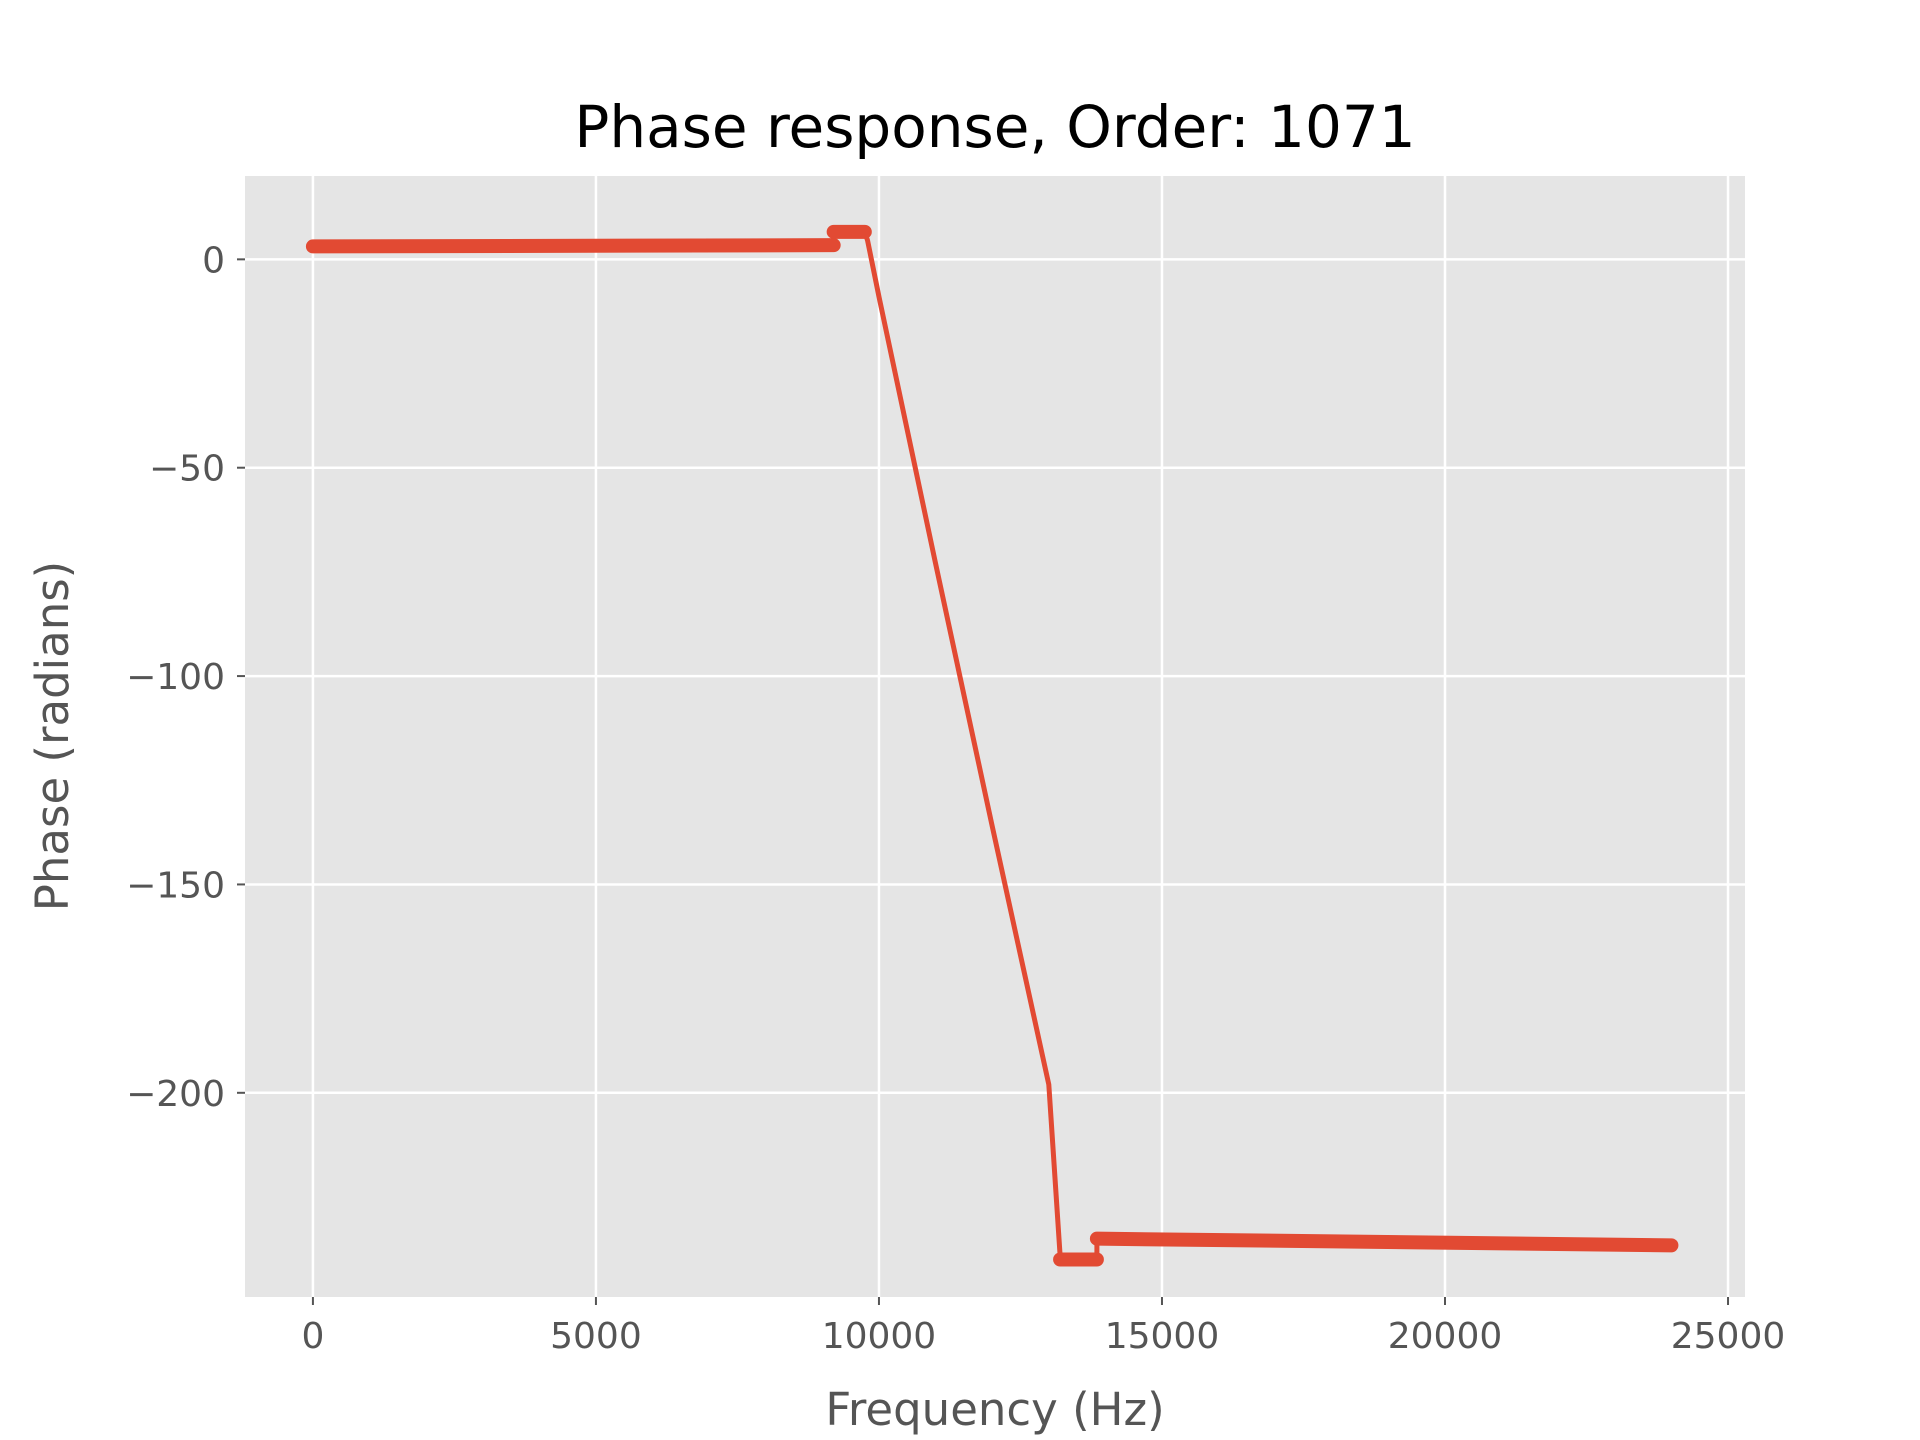  What do you see at coordinates (1728, 1336) in the screenshot?
I see `x-tick-label: 25000` at bounding box center [1728, 1336].